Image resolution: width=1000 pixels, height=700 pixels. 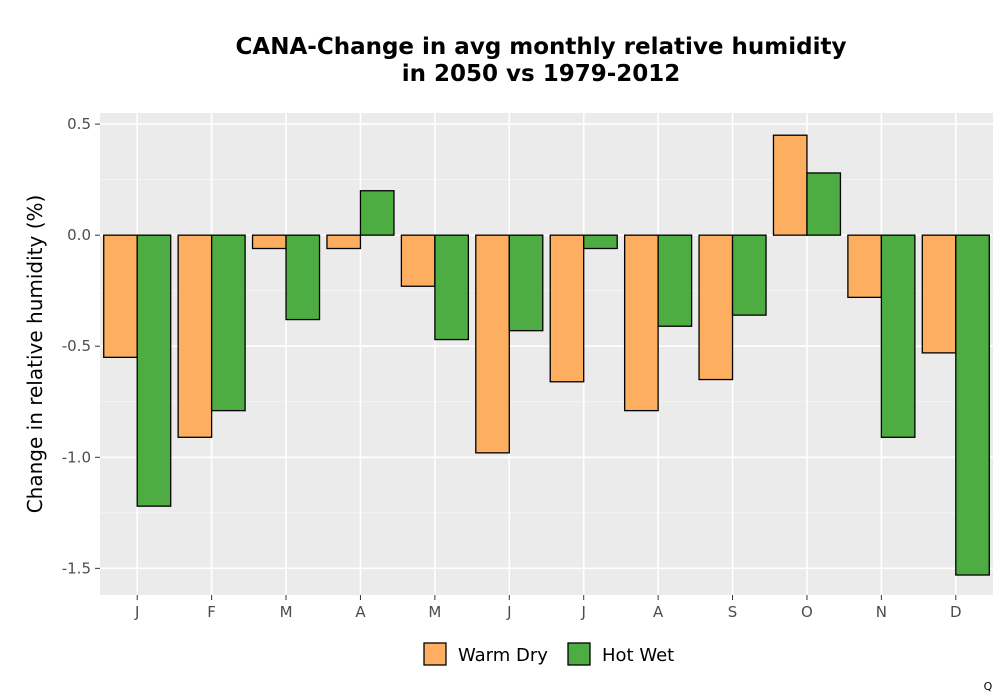 I want to click on legend-swatch-hot-wet, so click(x=579, y=654).